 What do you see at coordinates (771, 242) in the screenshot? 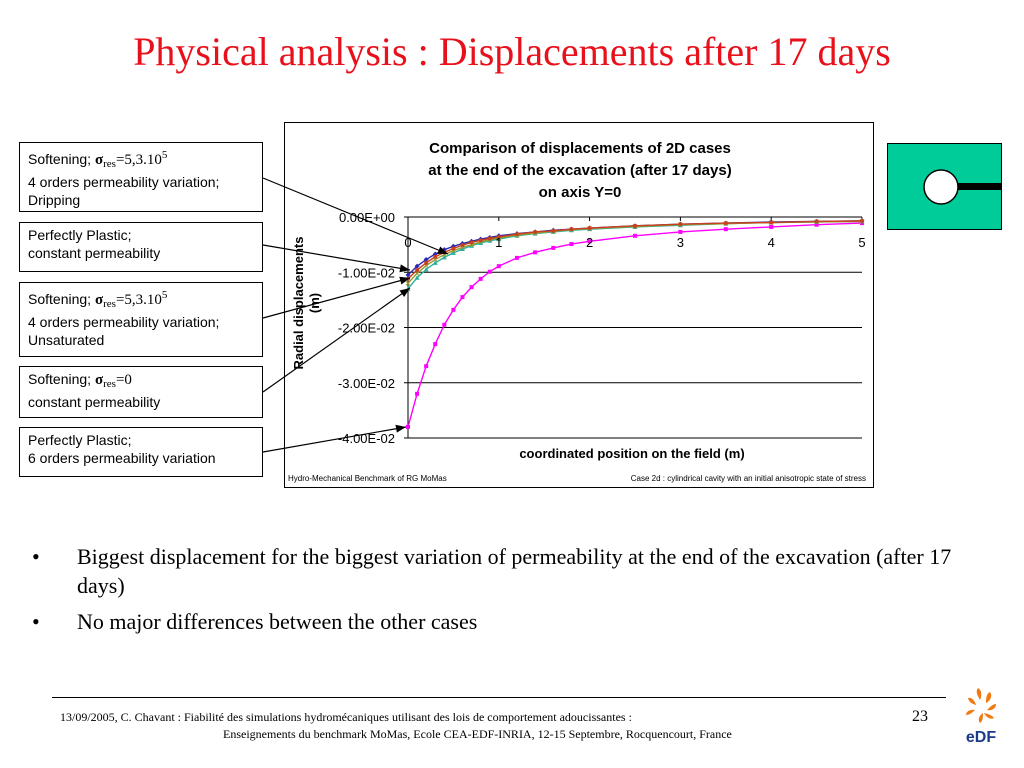
I see `x-tick-label: 4` at bounding box center [771, 242].